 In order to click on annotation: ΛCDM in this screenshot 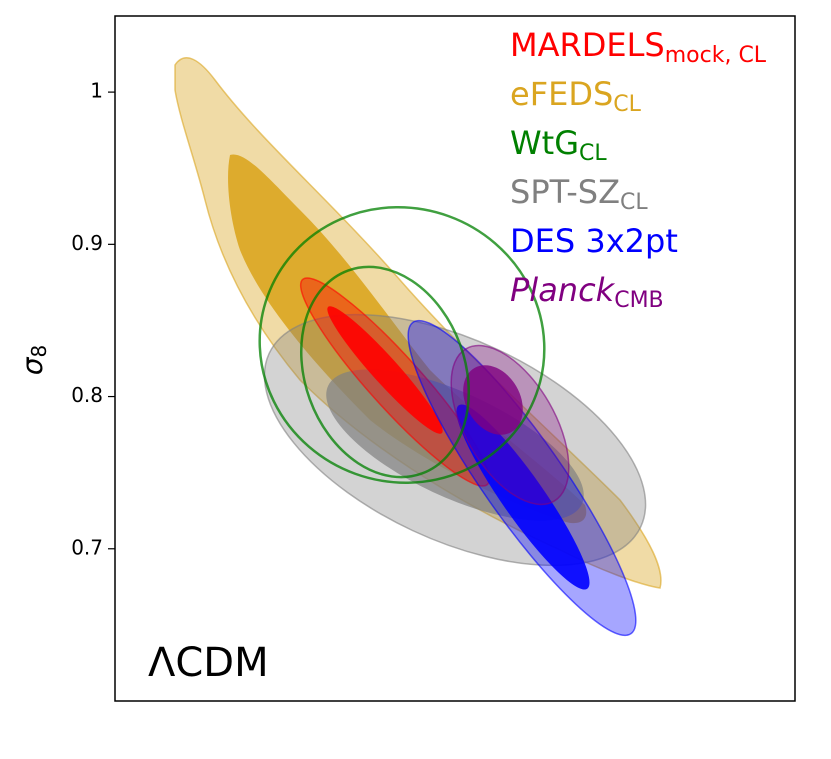, I will do `click(208, 663)`.